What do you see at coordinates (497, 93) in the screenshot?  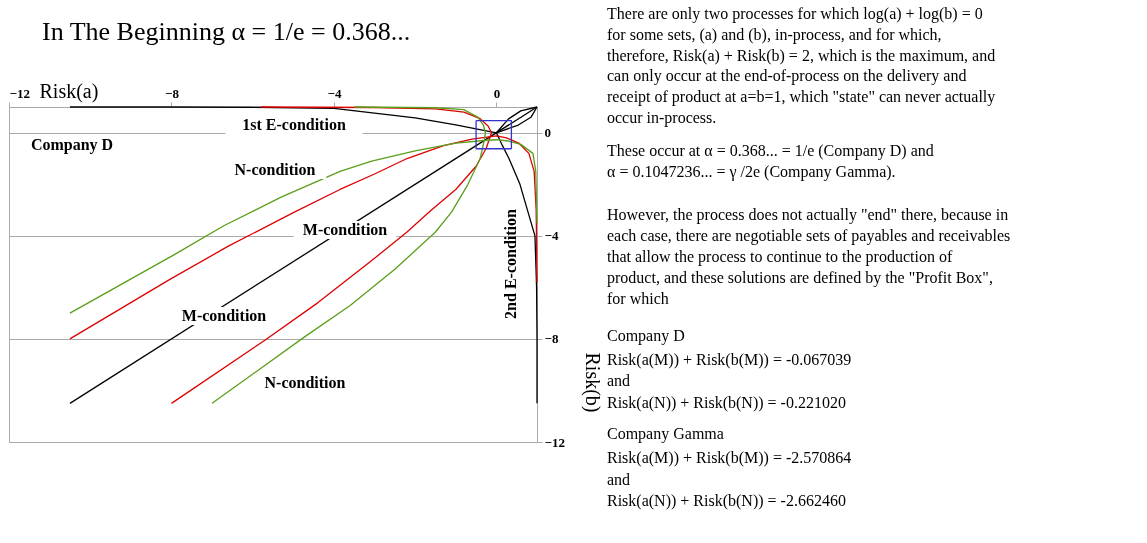 I see `x-tick-label: 0` at bounding box center [497, 93].